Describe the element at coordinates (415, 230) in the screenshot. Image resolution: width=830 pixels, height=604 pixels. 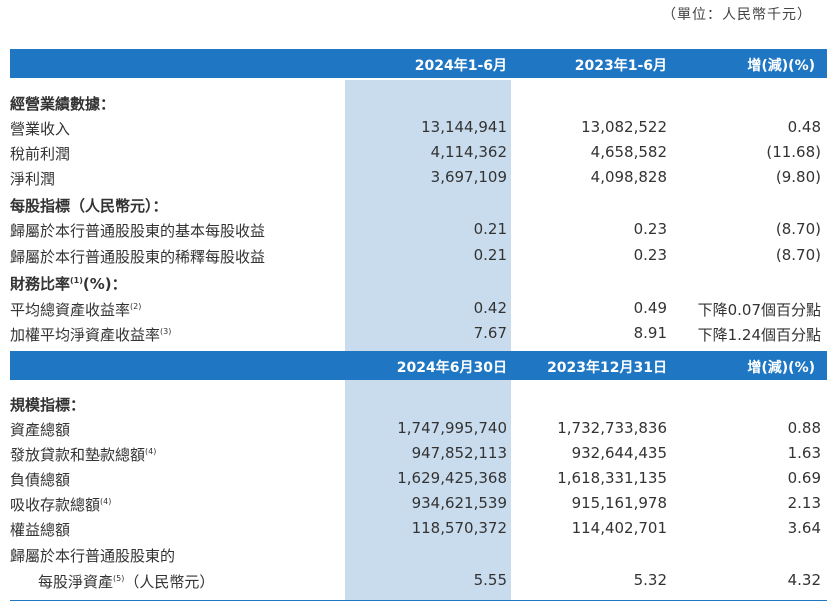
I see `table-row: 歸屬於本行普通股股東的基本每股收益 0.21 0.23 (8.70)` at that location.